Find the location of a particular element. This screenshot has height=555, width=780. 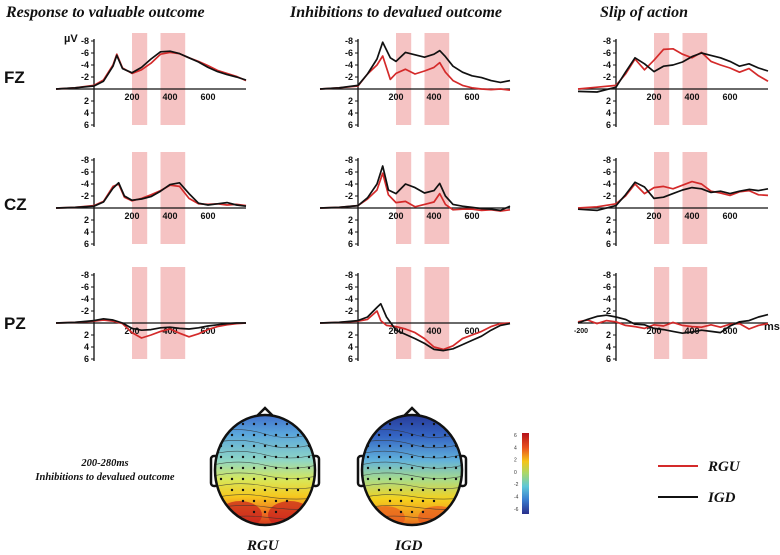

head-outline is located at coordinates (265, 470).